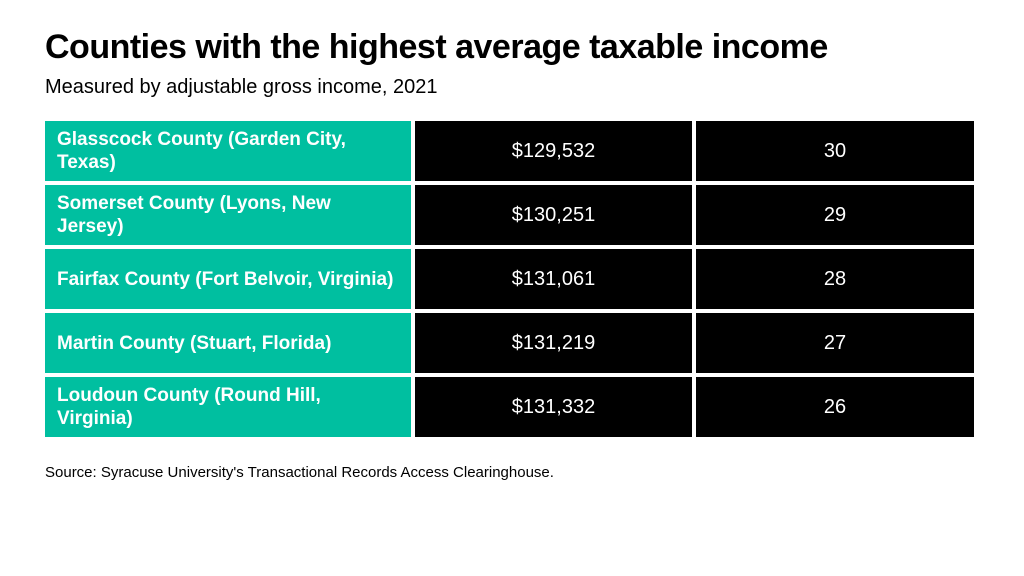 The height and width of the screenshot is (576, 1024). Describe the element at coordinates (228, 279) in the screenshot. I see `county-cell: Fairfax County (Fort Belvoir, Virginia)` at that location.